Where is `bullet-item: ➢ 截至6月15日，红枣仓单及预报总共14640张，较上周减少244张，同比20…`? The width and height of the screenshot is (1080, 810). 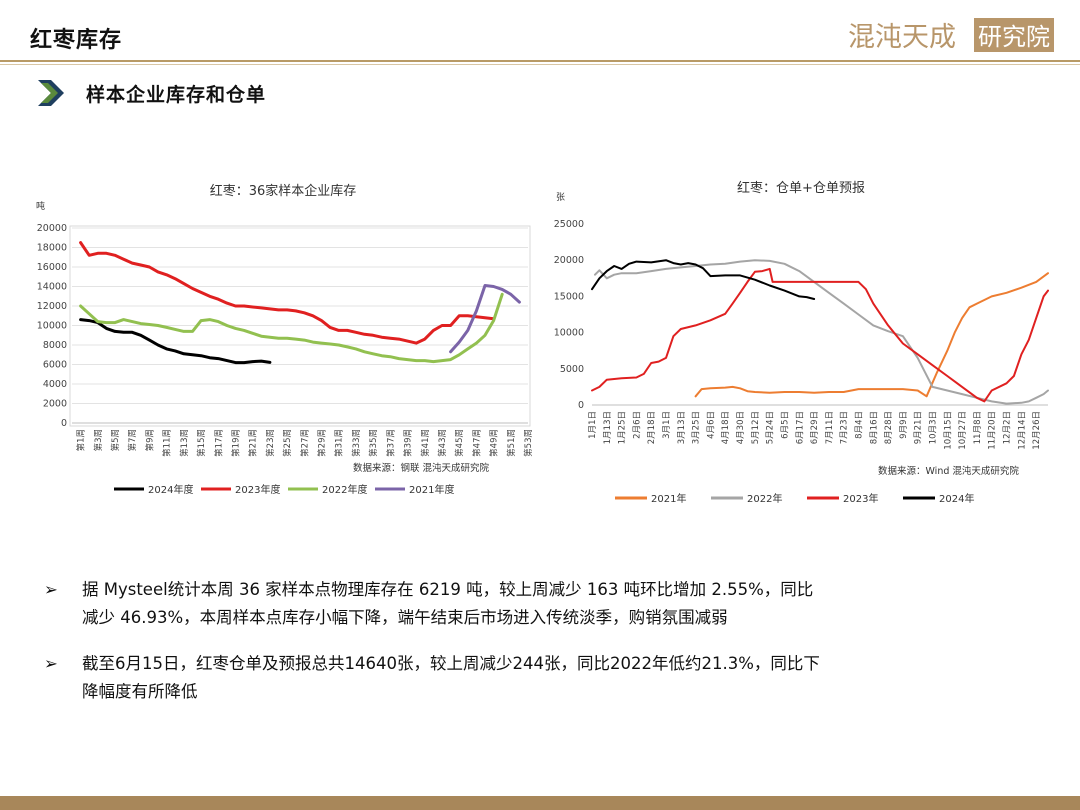
bullet-item: ➢ 截至6月15日，红枣仓单及预报总共14640张，较上周减少244张，同比20… is located at coordinates (509, 678).